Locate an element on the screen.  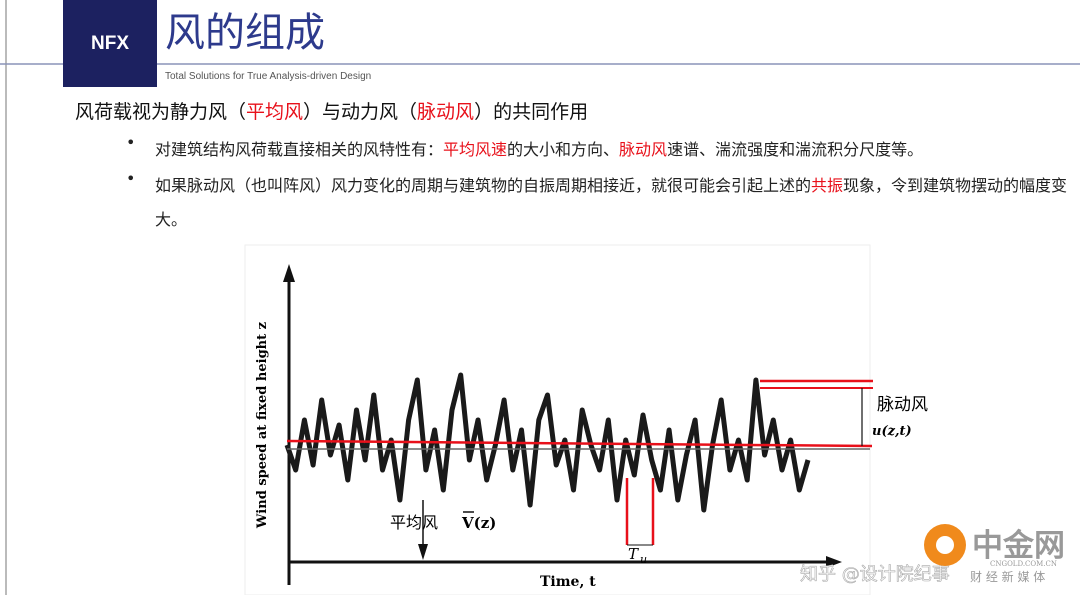
mean-line is located at coordinates (579, 443).